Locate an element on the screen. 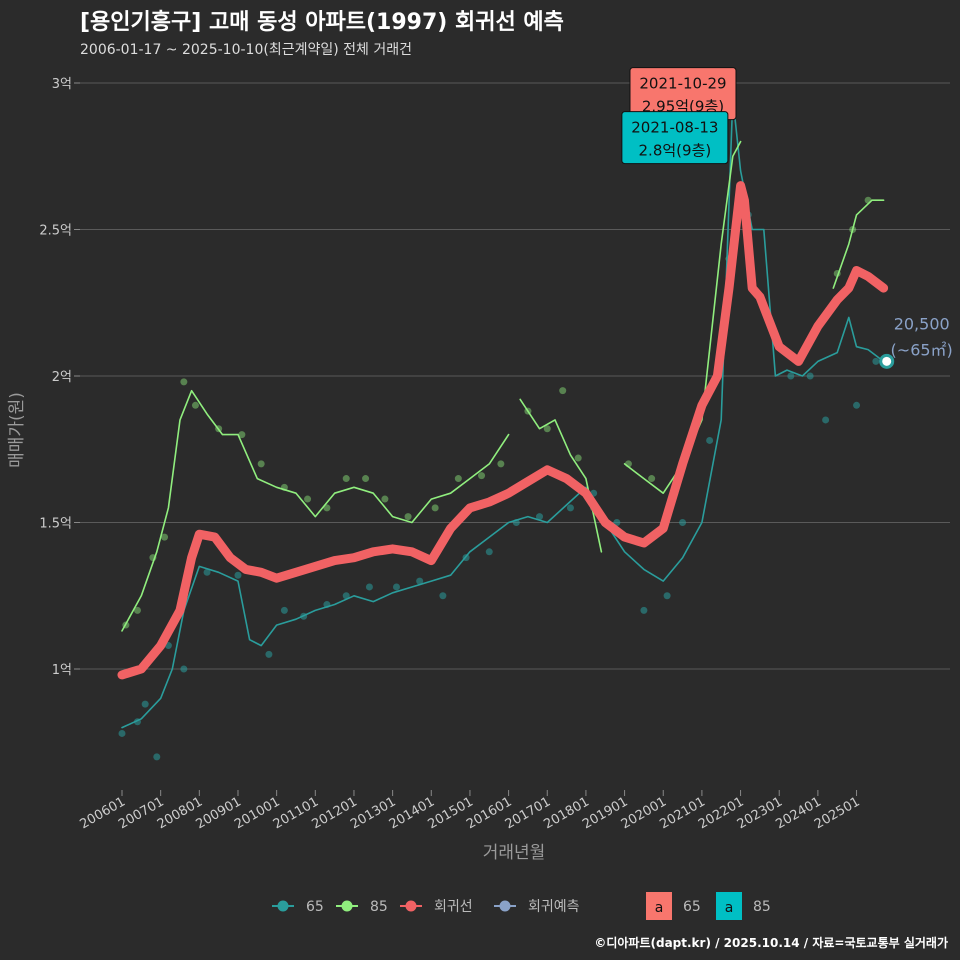 This screenshot has height=960, width=960. last-point-area: (~65㎡) is located at coordinates (922, 349).